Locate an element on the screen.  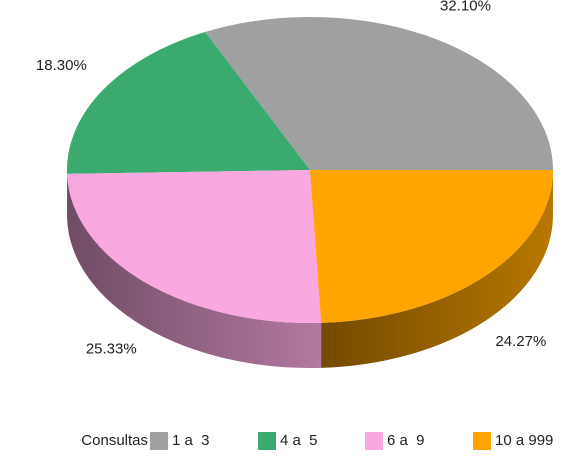
data-label: 25.33% is located at coordinates (111, 348).